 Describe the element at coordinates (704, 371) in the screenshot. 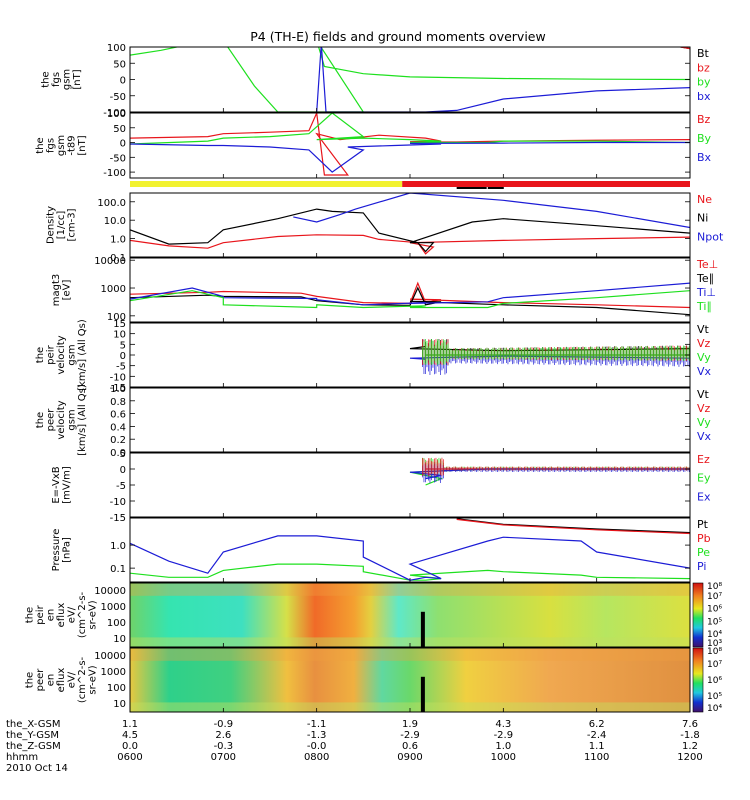

I see `legend-Vx: Vx` at that location.